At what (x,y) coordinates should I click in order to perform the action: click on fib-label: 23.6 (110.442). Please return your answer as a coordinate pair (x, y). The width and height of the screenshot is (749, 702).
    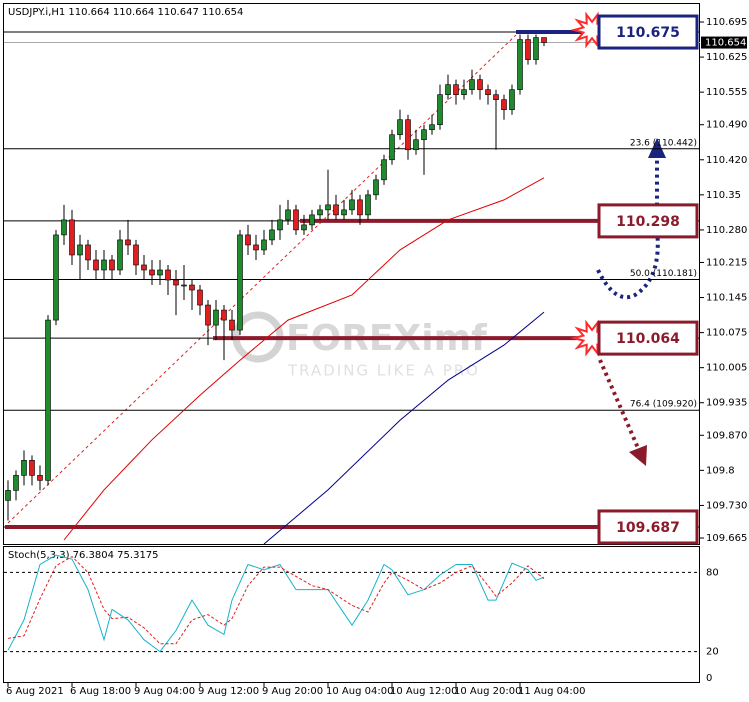
    Looking at the image, I should click on (663, 143).